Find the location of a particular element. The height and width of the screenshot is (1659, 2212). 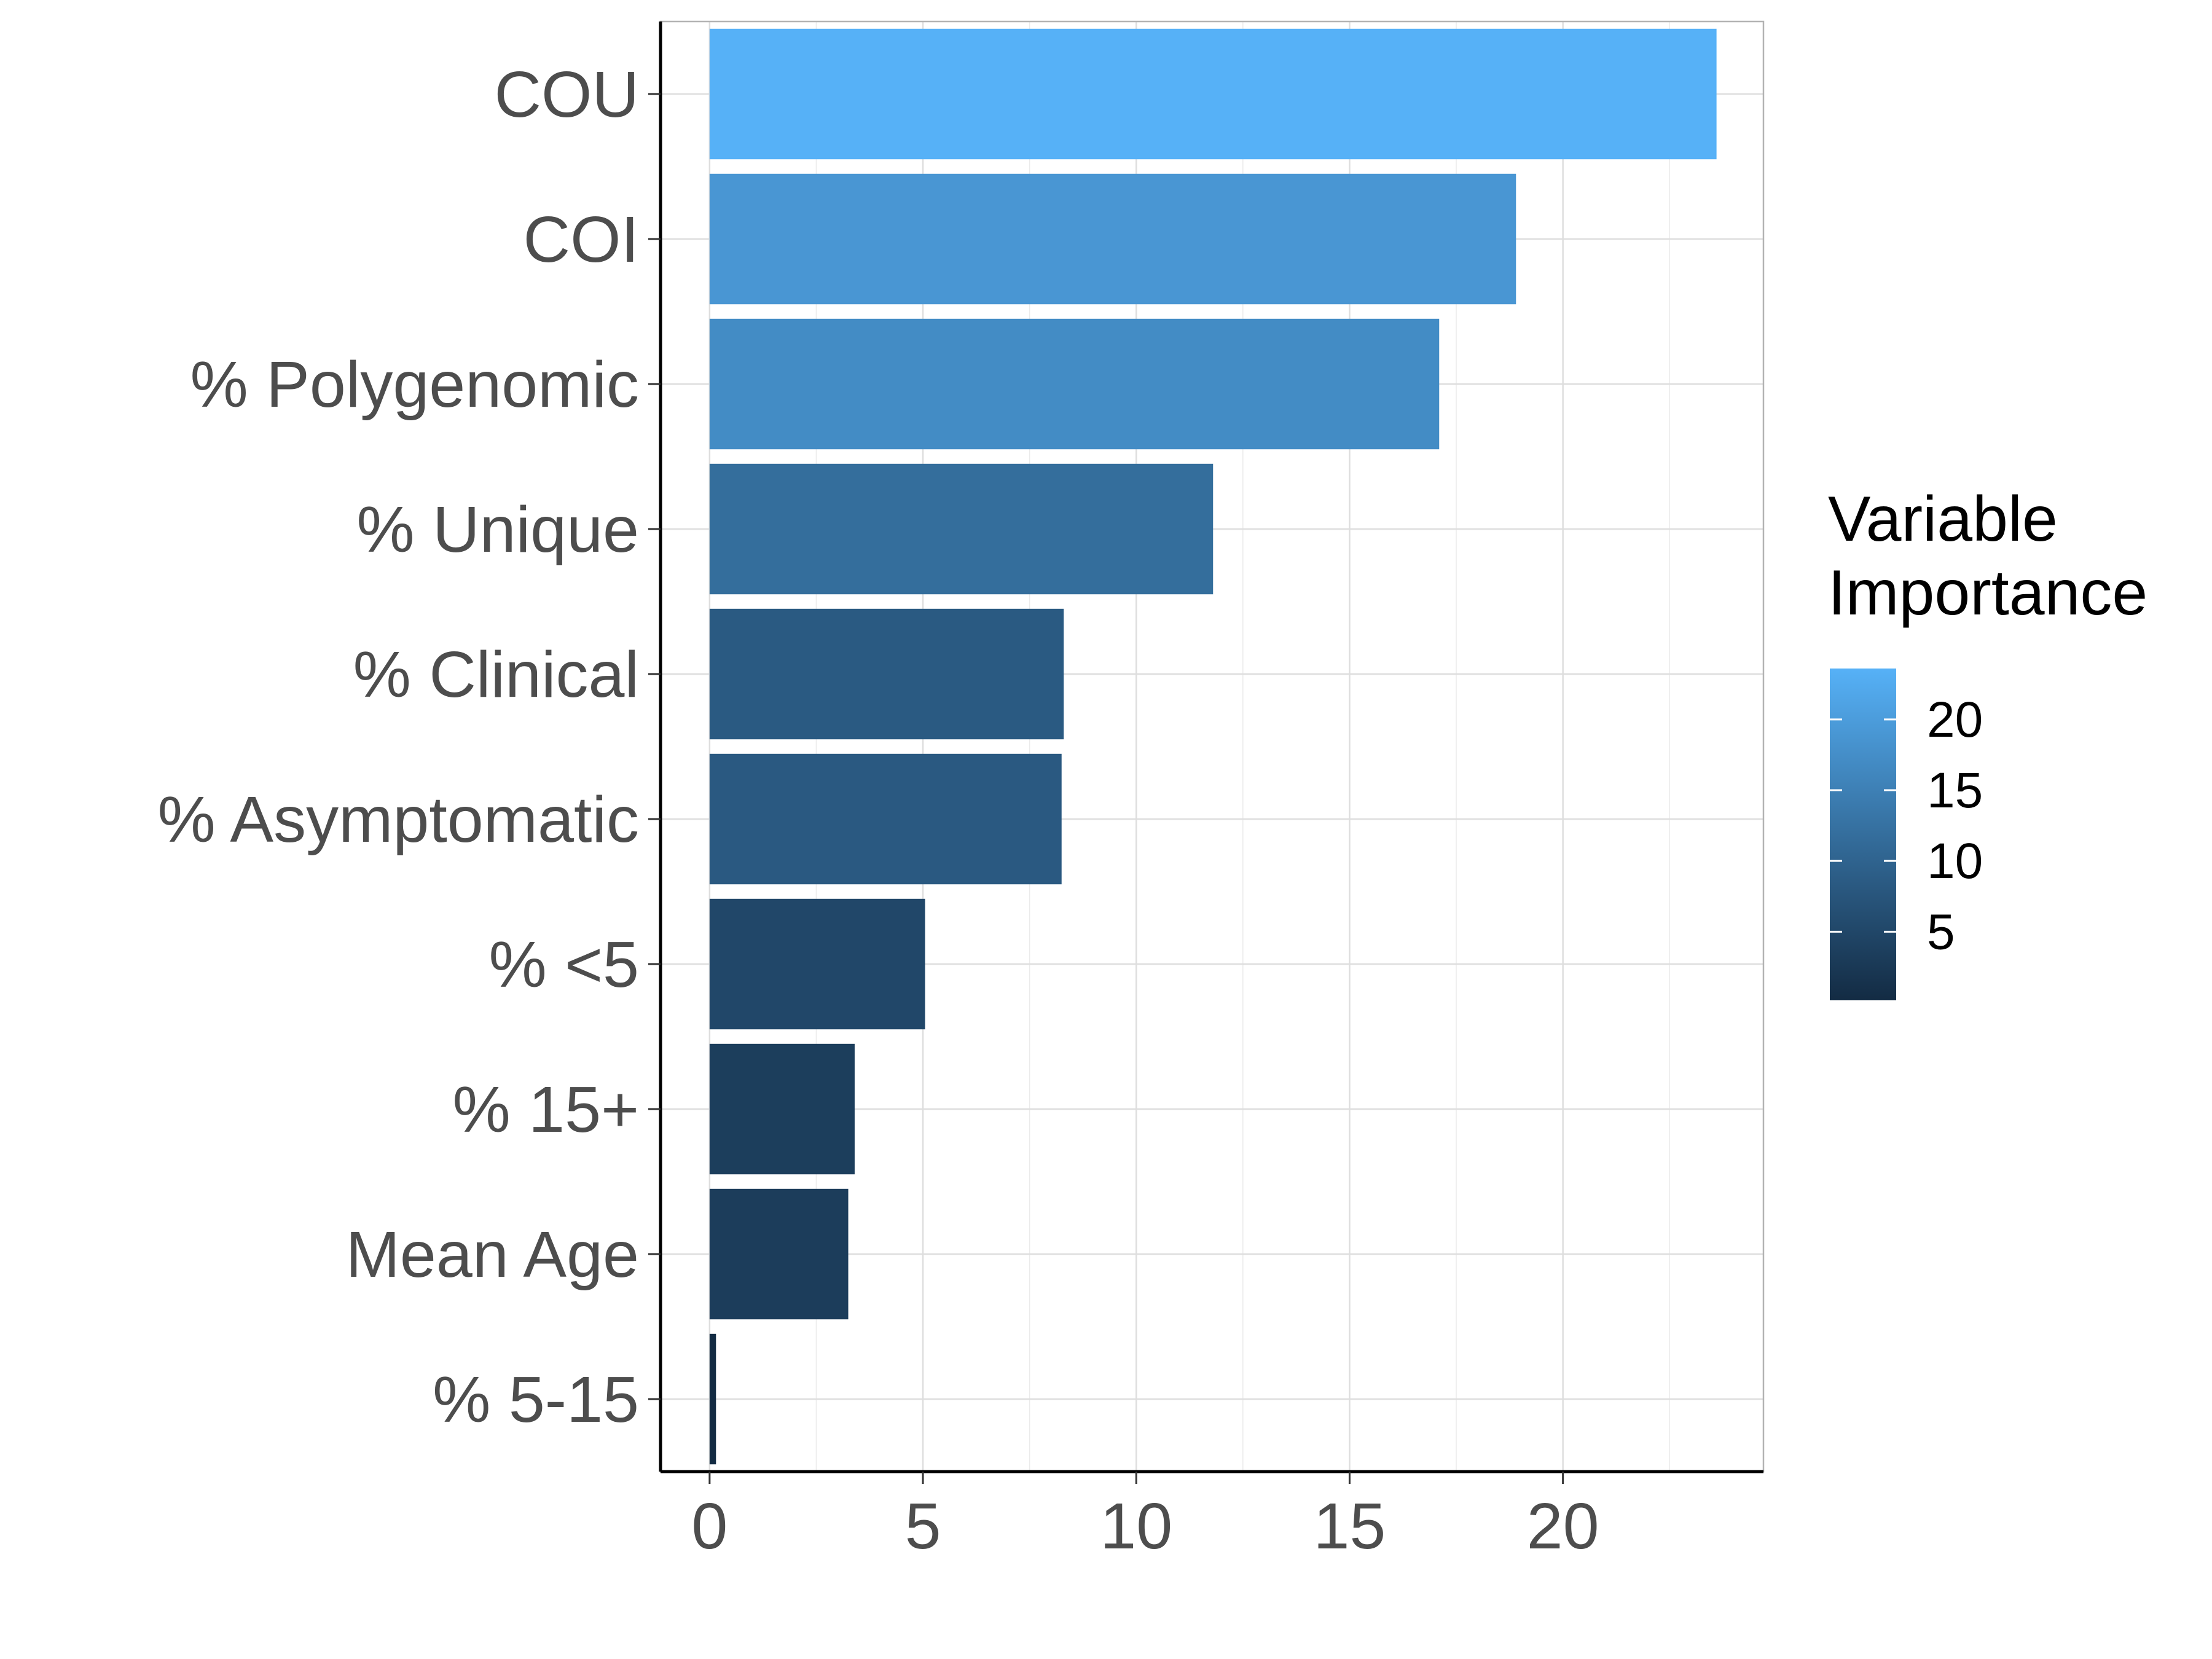

legend-label: 20 is located at coordinates (1955, 720).